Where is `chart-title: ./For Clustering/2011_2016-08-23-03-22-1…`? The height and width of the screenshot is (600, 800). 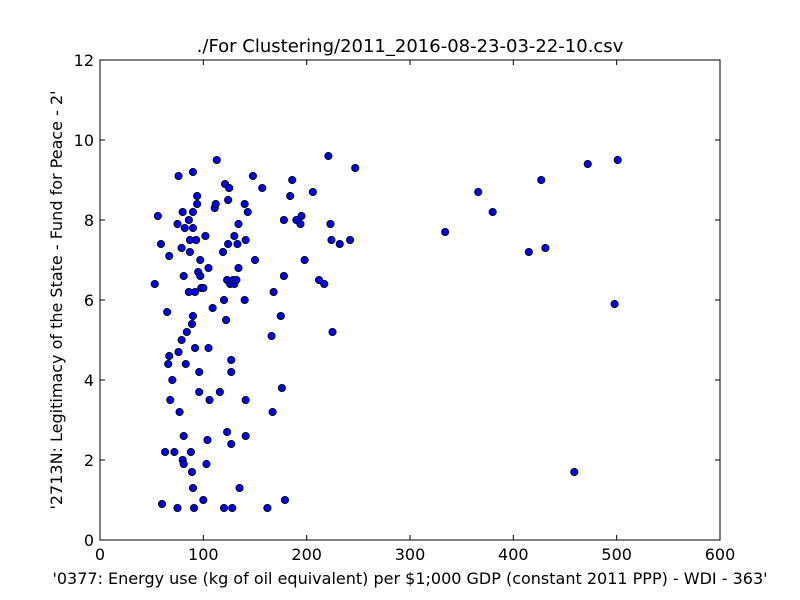 chart-title: ./For Clustering/2011_2016-08-23-03-22-1… is located at coordinates (410, 46).